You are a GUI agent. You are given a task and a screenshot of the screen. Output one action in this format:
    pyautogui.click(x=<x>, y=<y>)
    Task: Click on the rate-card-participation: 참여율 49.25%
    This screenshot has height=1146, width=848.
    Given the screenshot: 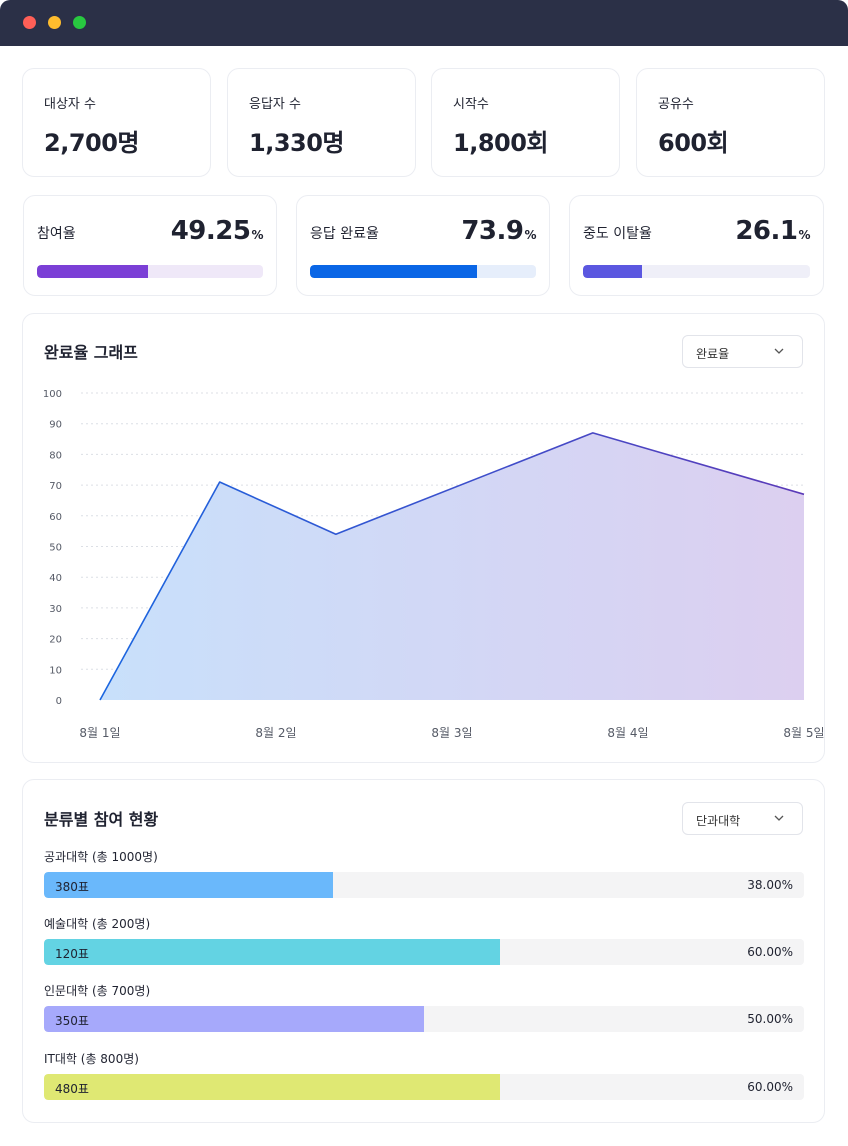 What is the action you would take?
    pyautogui.click(x=150, y=245)
    